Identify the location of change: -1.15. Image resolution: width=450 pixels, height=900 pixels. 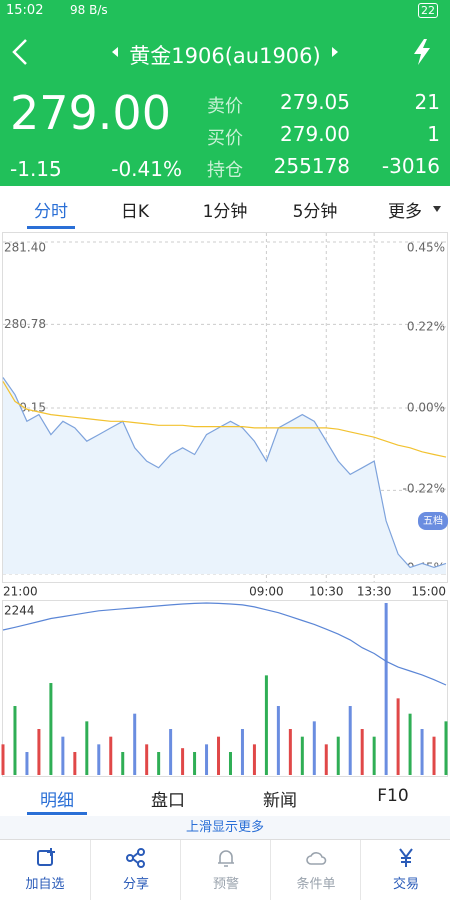
(36, 169).